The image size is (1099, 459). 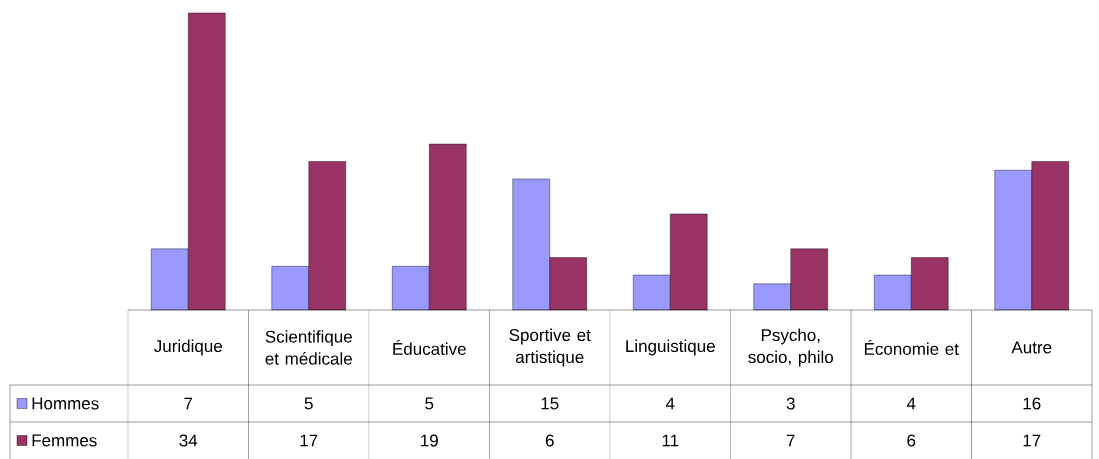 What do you see at coordinates (670, 347) in the screenshot?
I see `x-tick-label: Linguistique` at bounding box center [670, 347].